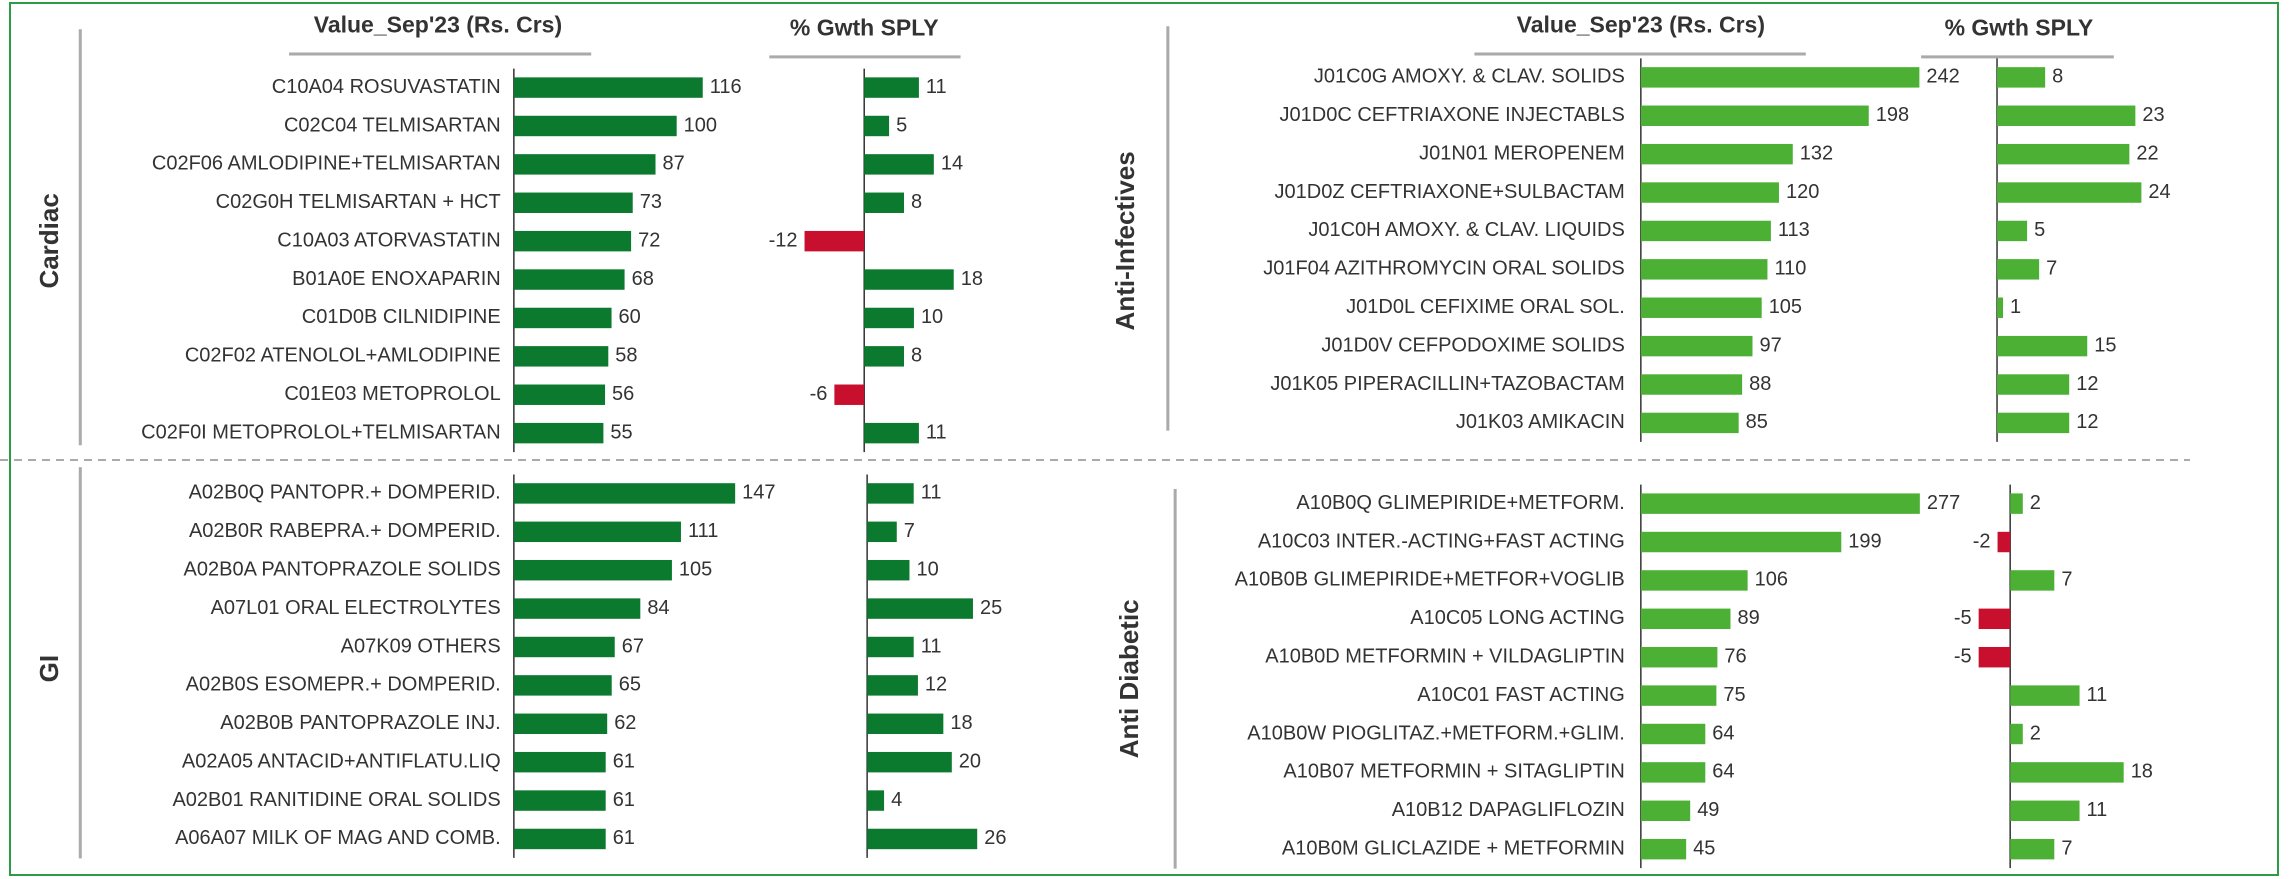  Describe the element at coordinates (1785, 307) in the screenshot. I see `value-label: 105` at that location.